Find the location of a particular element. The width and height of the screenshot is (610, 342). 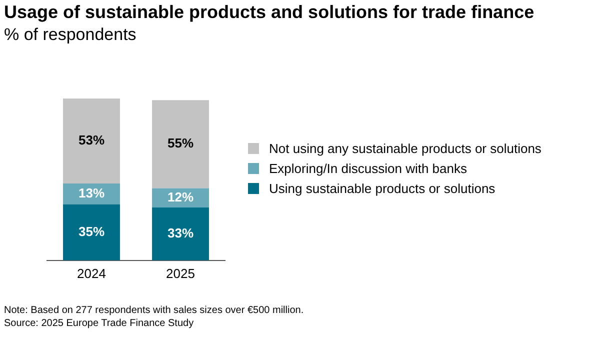

data-label: 55% is located at coordinates (180, 143).